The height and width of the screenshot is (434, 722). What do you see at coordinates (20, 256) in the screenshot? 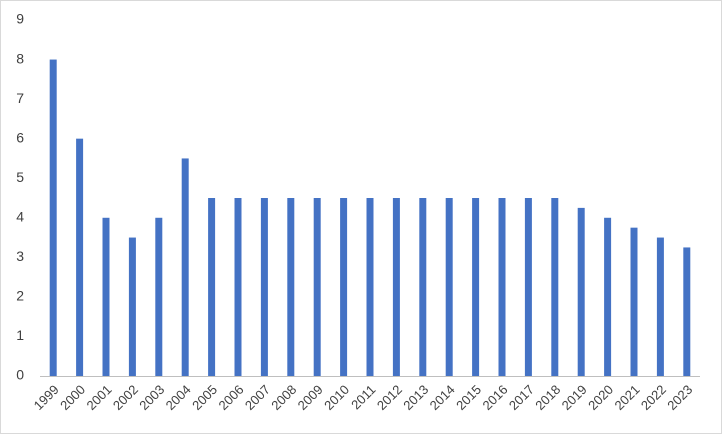
I see `y-tick-label: 3` at bounding box center [20, 256].